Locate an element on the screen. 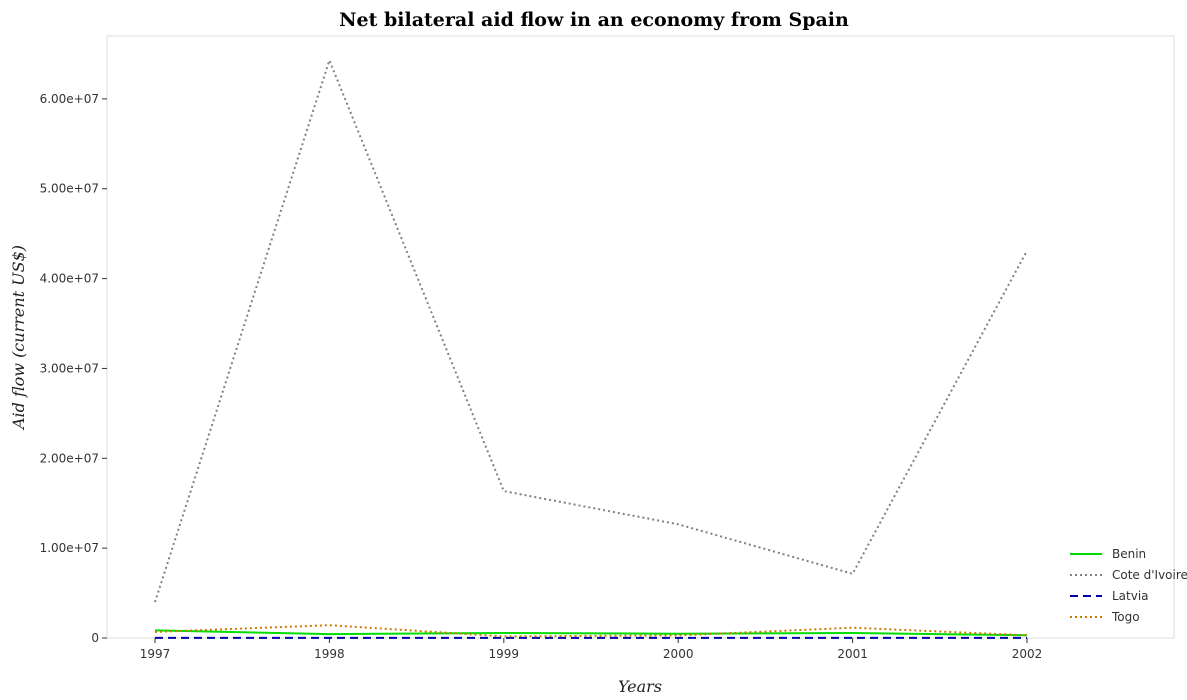  y-tick-label: 4.00e+07 is located at coordinates (69, 279).